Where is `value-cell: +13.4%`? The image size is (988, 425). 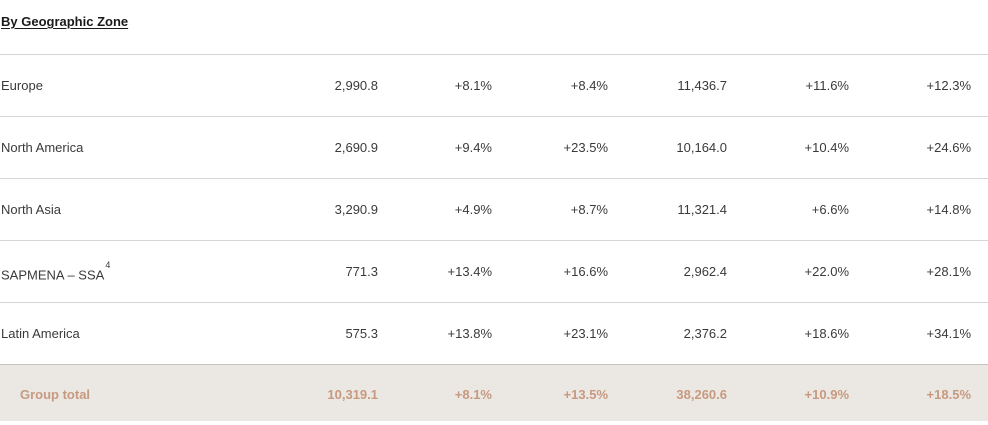
value-cell: +13.4% is located at coordinates (469, 271).